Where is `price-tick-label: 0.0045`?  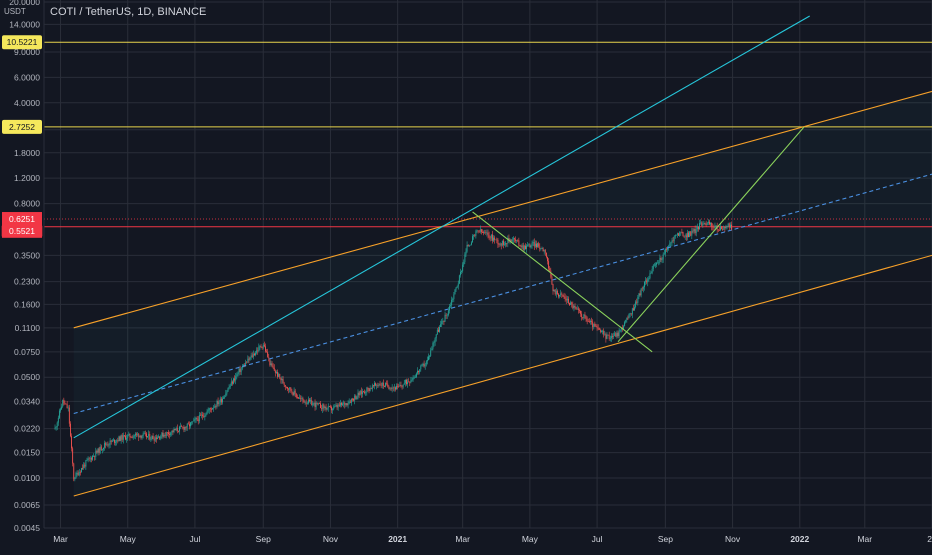
price-tick-label: 0.0045 is located at coordinates (27, 528).